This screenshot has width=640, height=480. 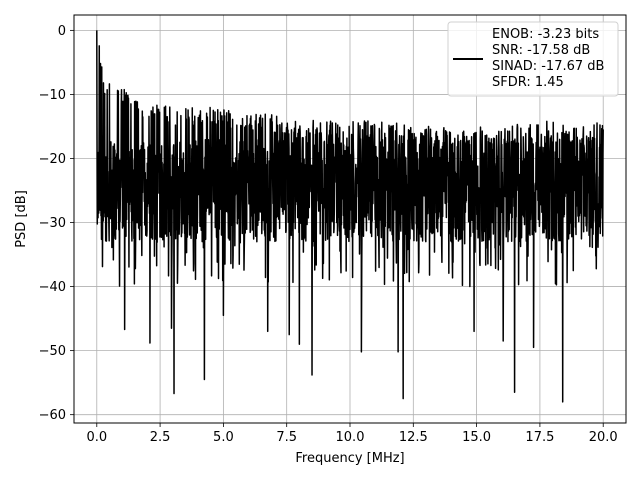 What do you see at coordinates (21, 219) in the screenshot?
I see `y-axis-label: PSD [dB]` at bounding box center [21, 219].